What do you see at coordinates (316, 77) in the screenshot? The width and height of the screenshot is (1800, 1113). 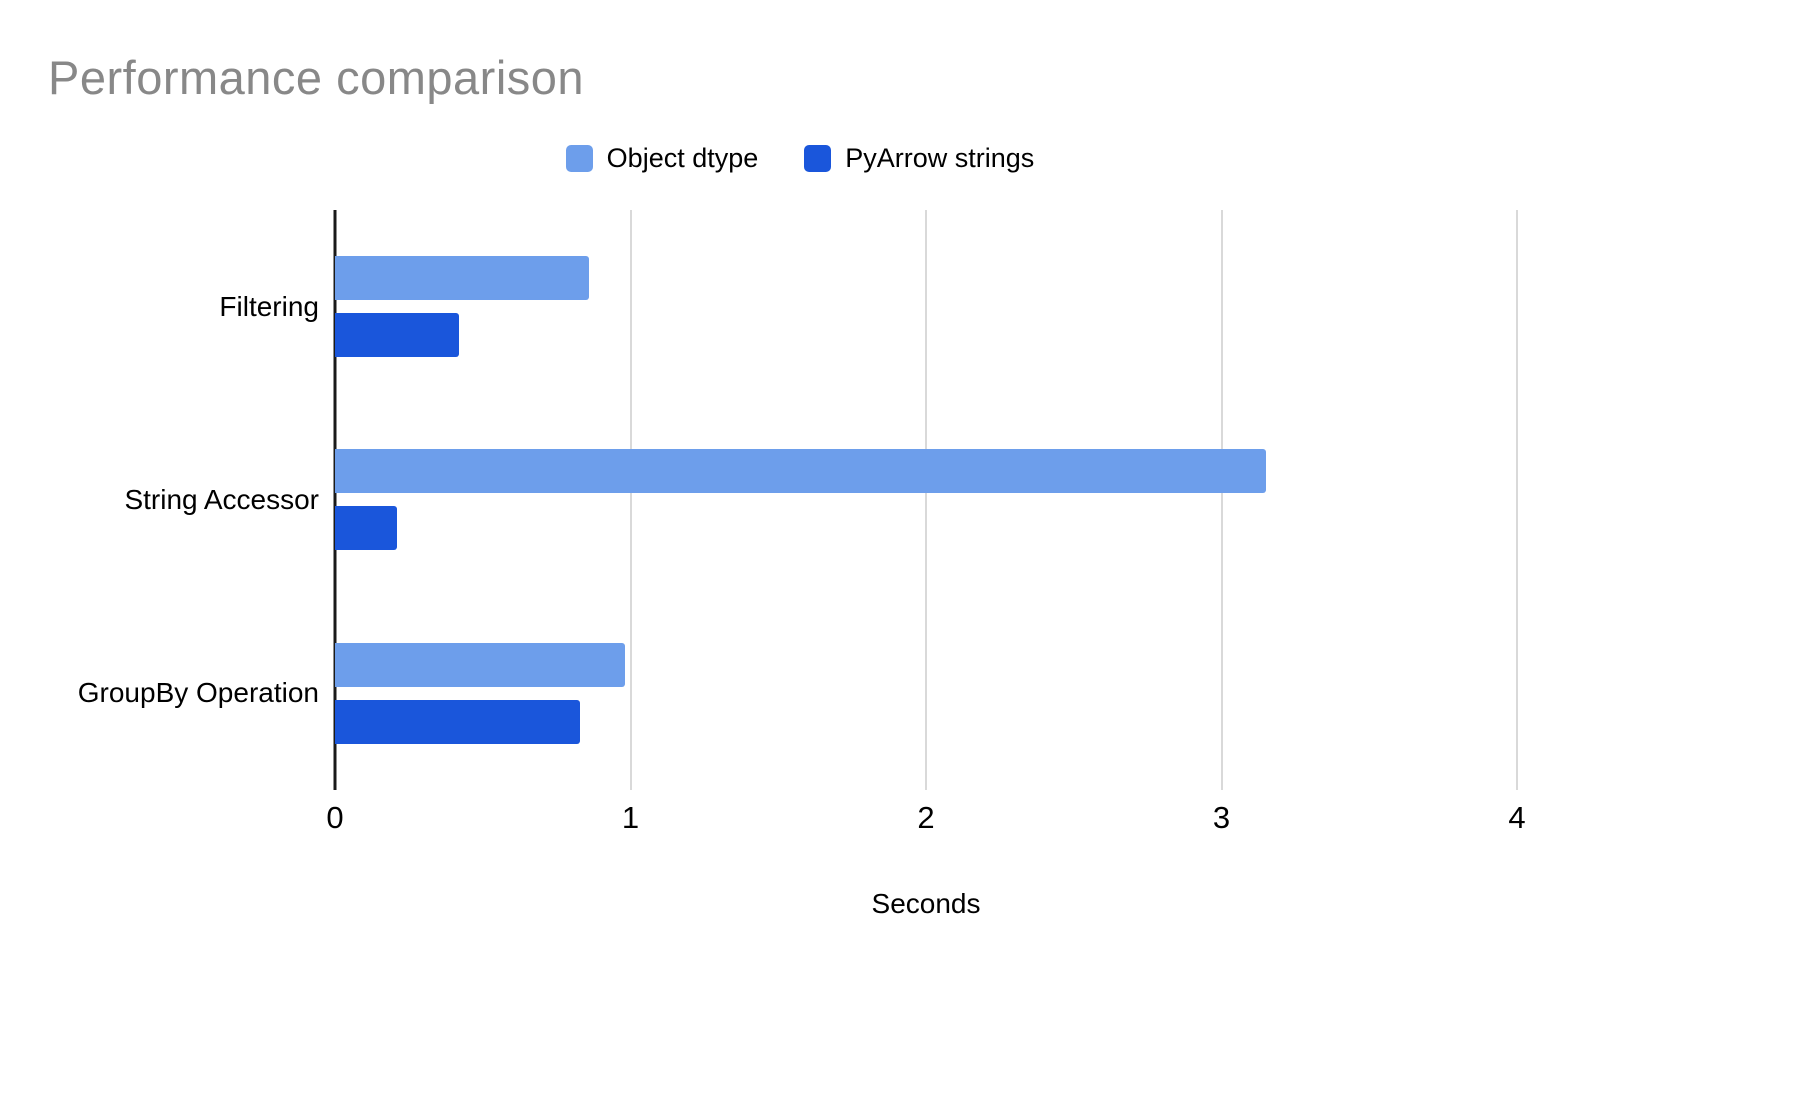 I see `chart-title: Performance comparison` at bounding box center [316, 77].